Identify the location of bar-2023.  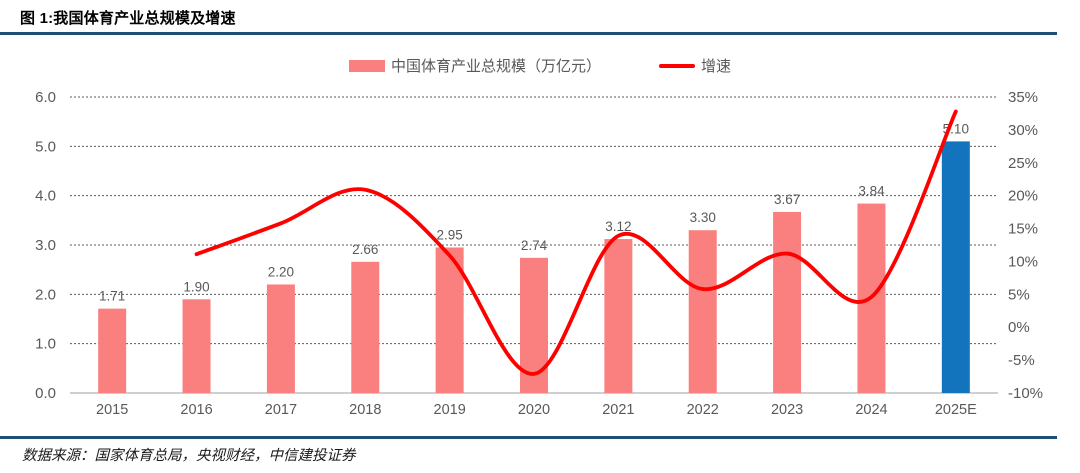
(787, 302).